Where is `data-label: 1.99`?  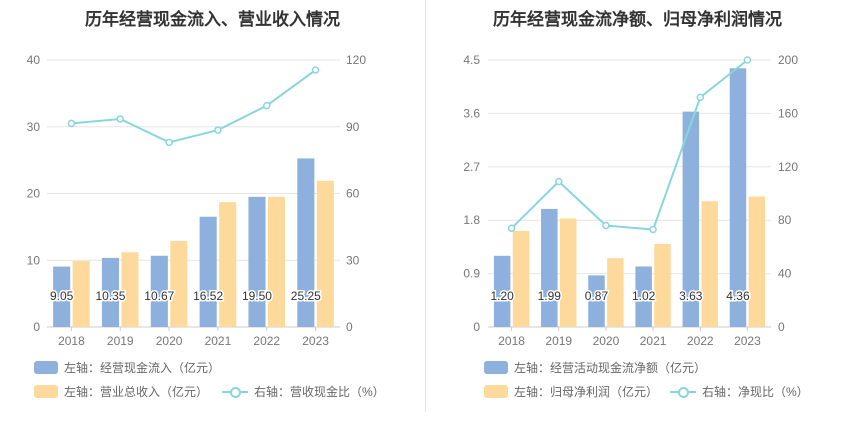
data-label: 1.99 is located at coordinates (550, 296).